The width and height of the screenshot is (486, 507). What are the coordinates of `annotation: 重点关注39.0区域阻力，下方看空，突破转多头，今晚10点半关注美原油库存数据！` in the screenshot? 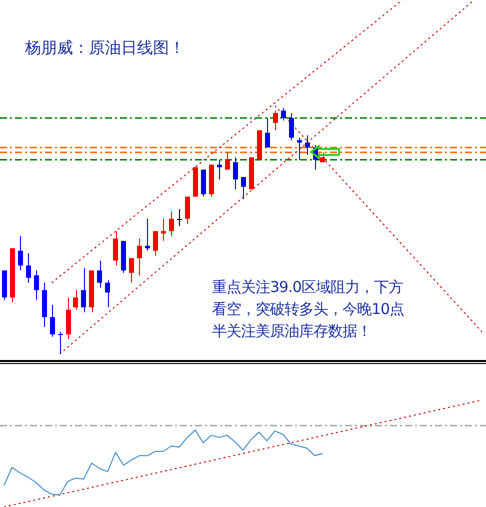 It's located at (309, 309).